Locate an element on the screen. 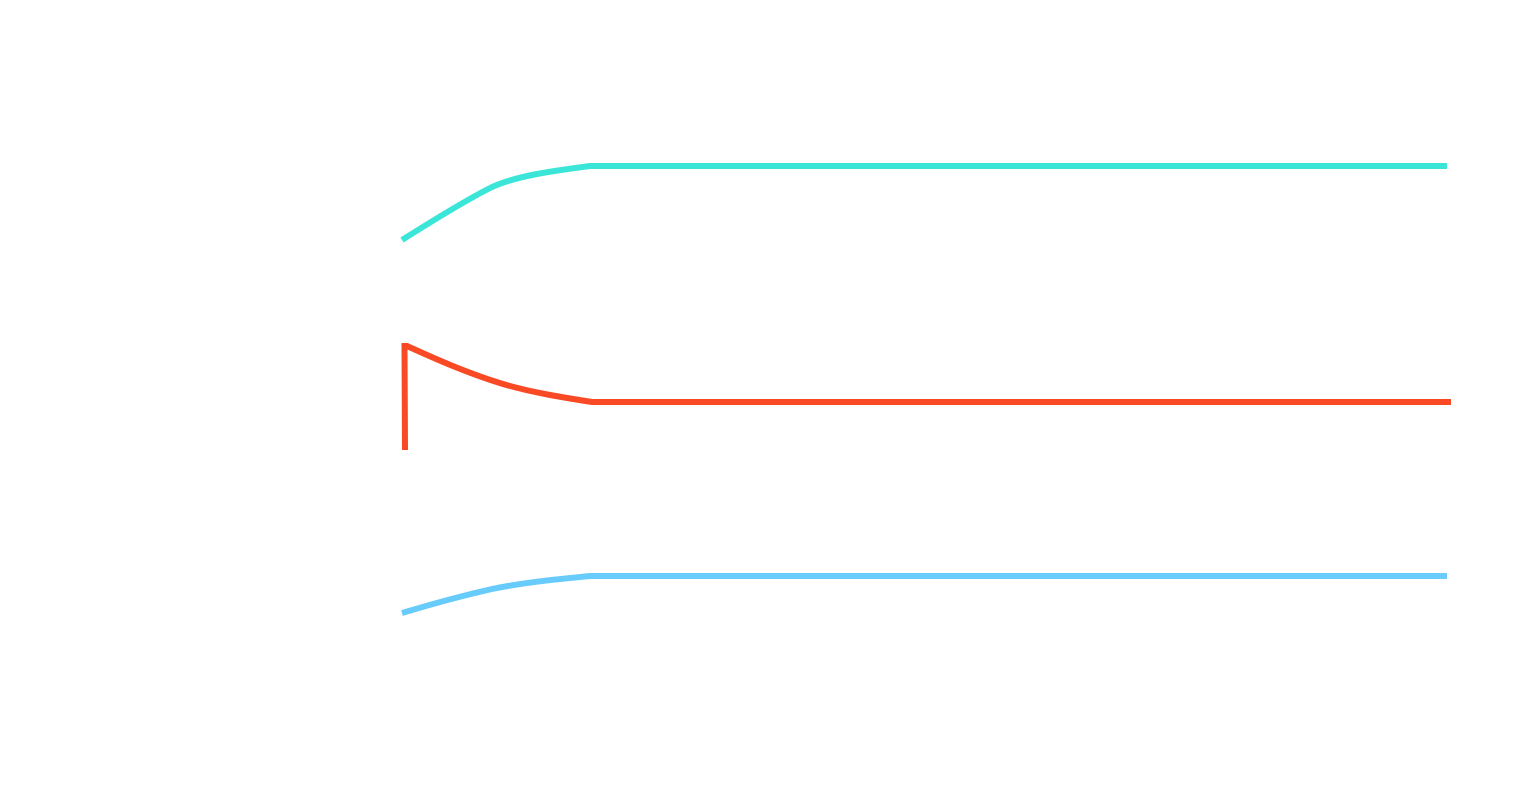 This screenshot has height=800, width=1524. curve-top-teal is located at coordinates (923, 203).